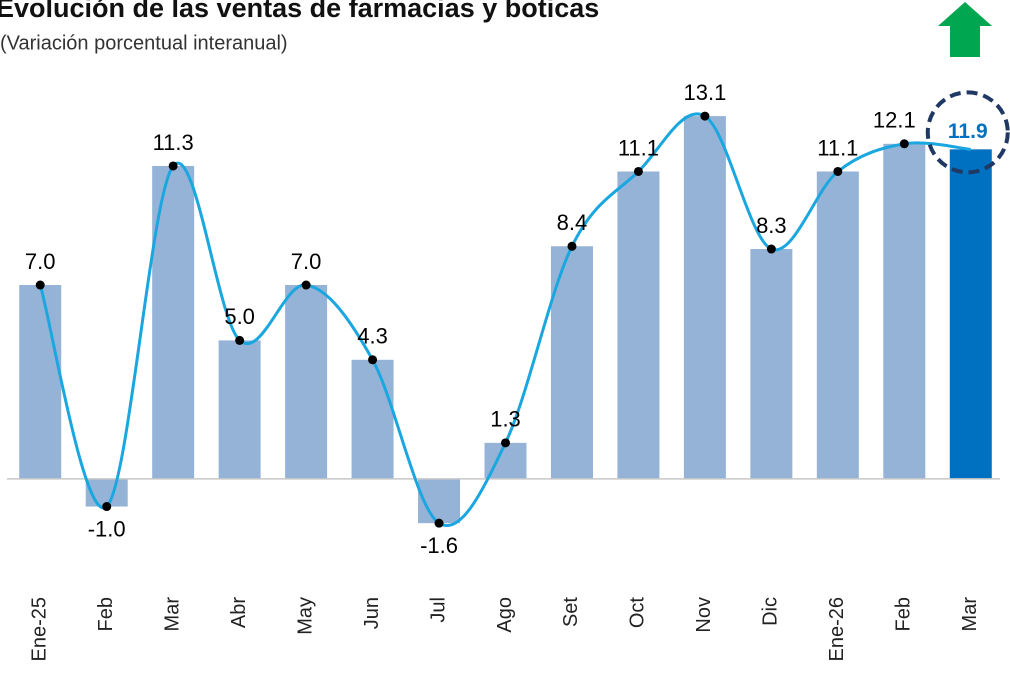 The image size is (1010, 682). What do you see at coordinates (239, 316) in the screenshot?
I see `data-label: 5.0` at bounding box center [239, 316].